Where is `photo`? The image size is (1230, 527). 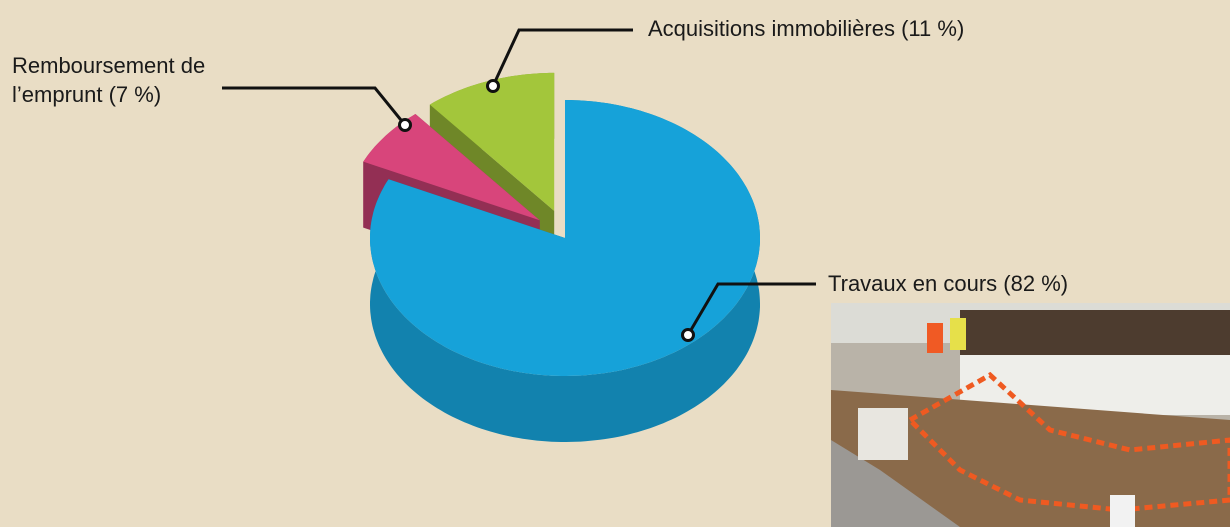
photo is located at coordinates (1030, 415).